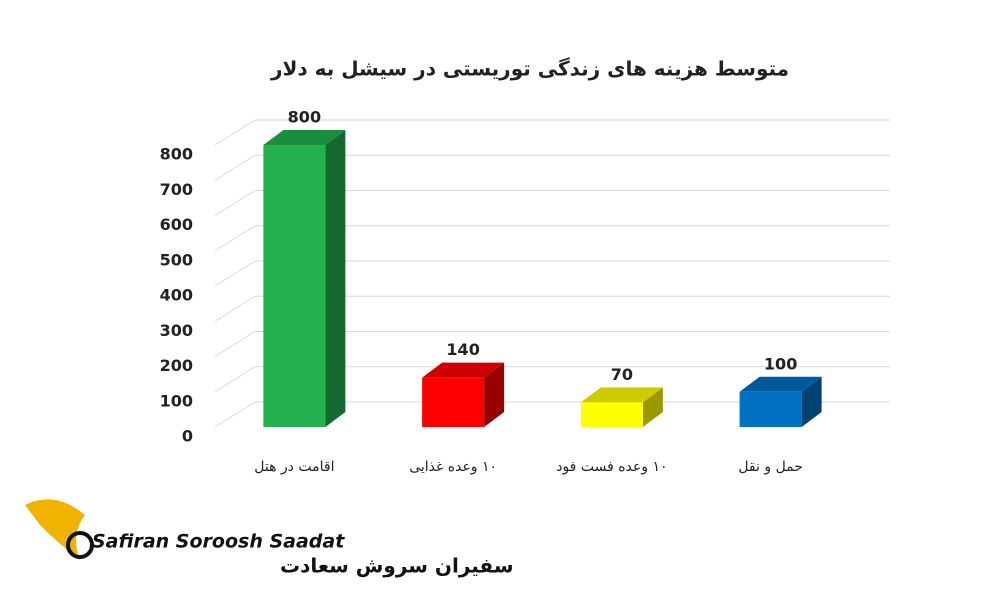  I want to click on value-label: 140, so click(462, 349).